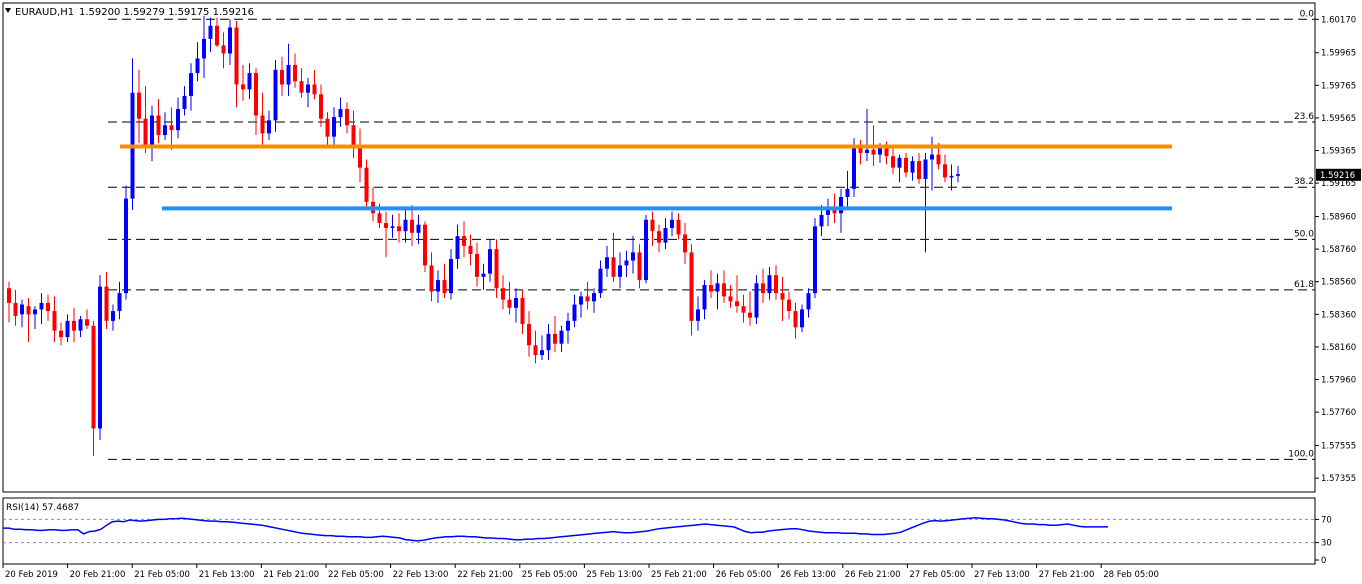 The height and width of the screenshot is (584, 1362). I want to click on current-price-label: 1.59216, so click(1337, 176).